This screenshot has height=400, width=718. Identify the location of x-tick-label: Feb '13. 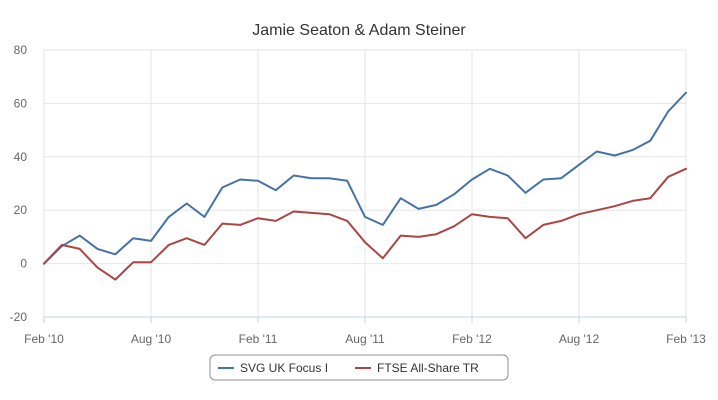
(686, 339).